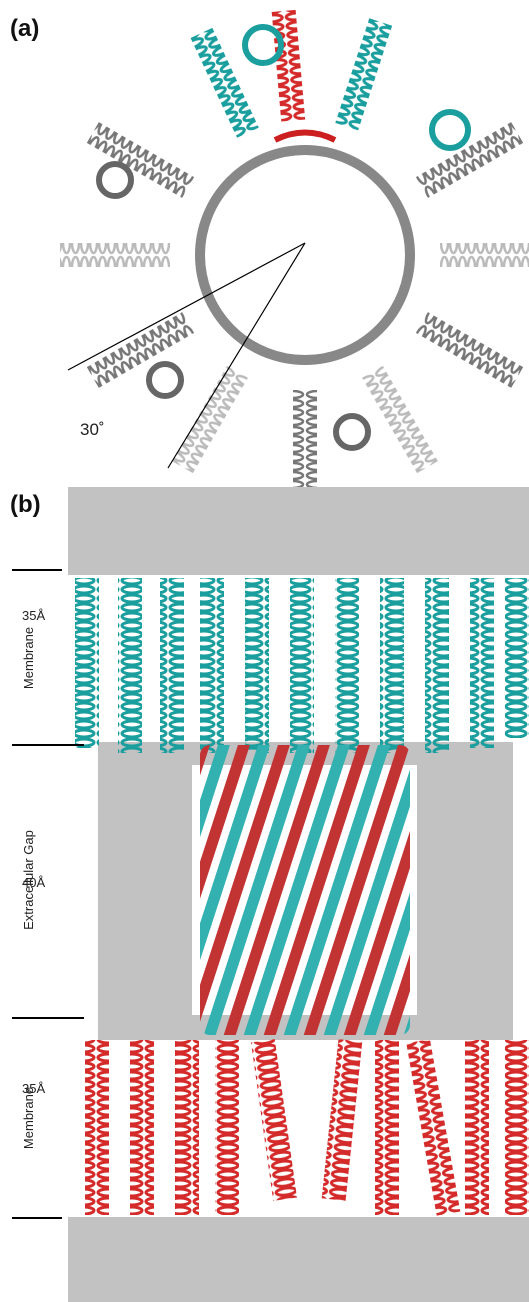 This screenshot has width=529, height=1302. Describe the element at coordinates (305, 890) in the screenshot. I see `beta-barrel` at that location.